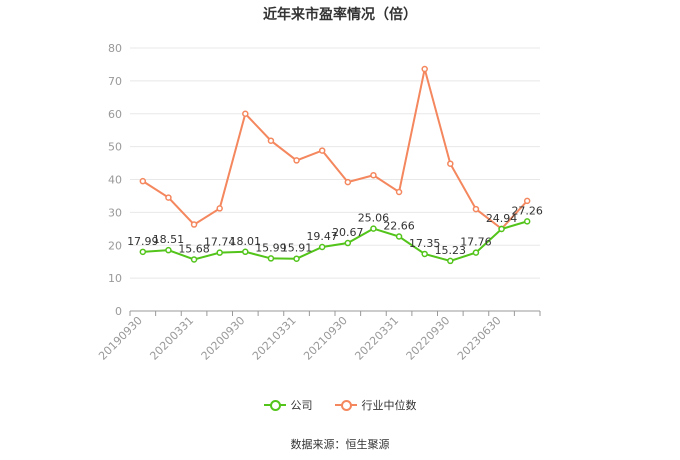 Image resolution: width=680 pixels, height=460 pixels. What do you see at coordinates (479, 338) in the screenshot?
I see `x-tick-label: 20230630` at bounding box center [479, 338].